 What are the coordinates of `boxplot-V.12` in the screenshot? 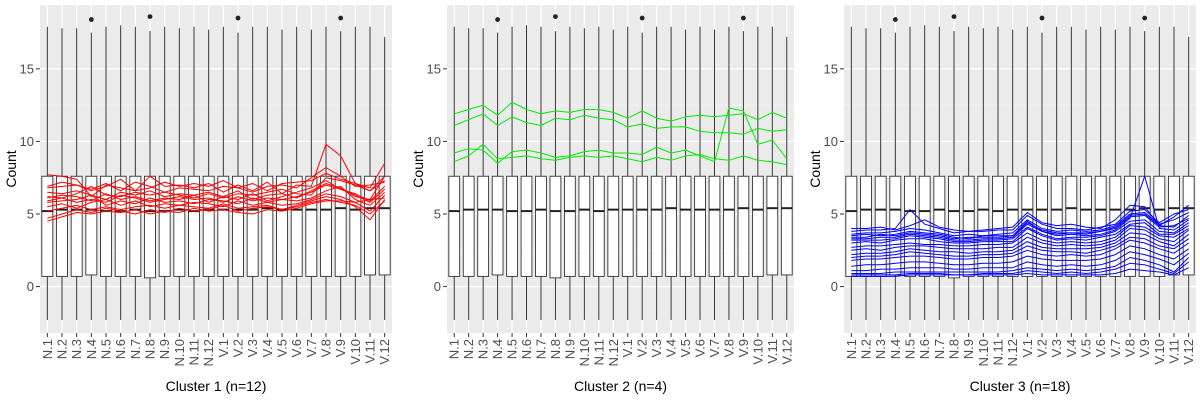 It's located at (786, 178).